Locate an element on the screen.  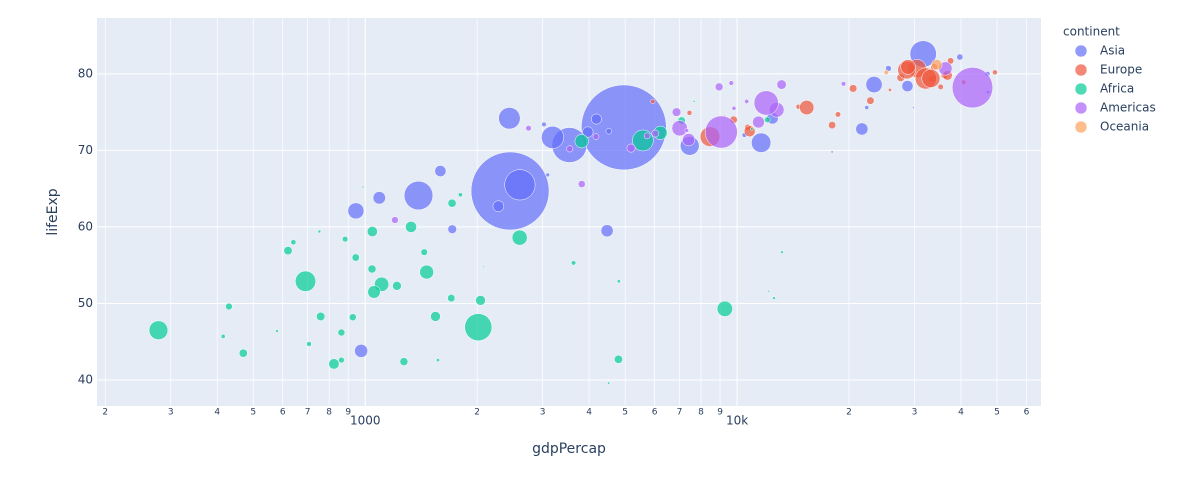
legend-label: Oceania is located at coordinates (1124, 127).